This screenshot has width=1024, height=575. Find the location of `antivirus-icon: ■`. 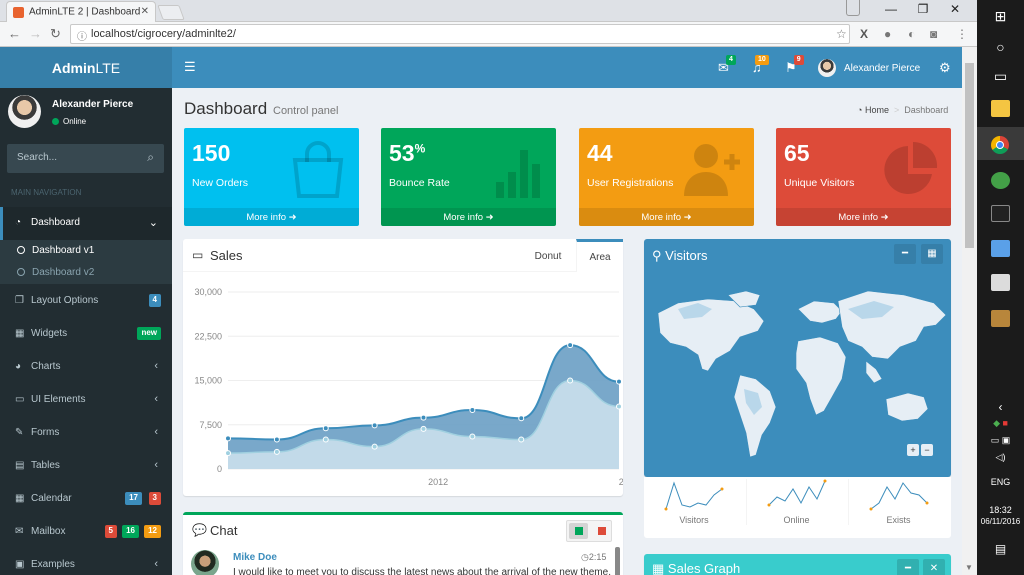

antivirus-icon: ■ is located at coordinates (1005, 423).